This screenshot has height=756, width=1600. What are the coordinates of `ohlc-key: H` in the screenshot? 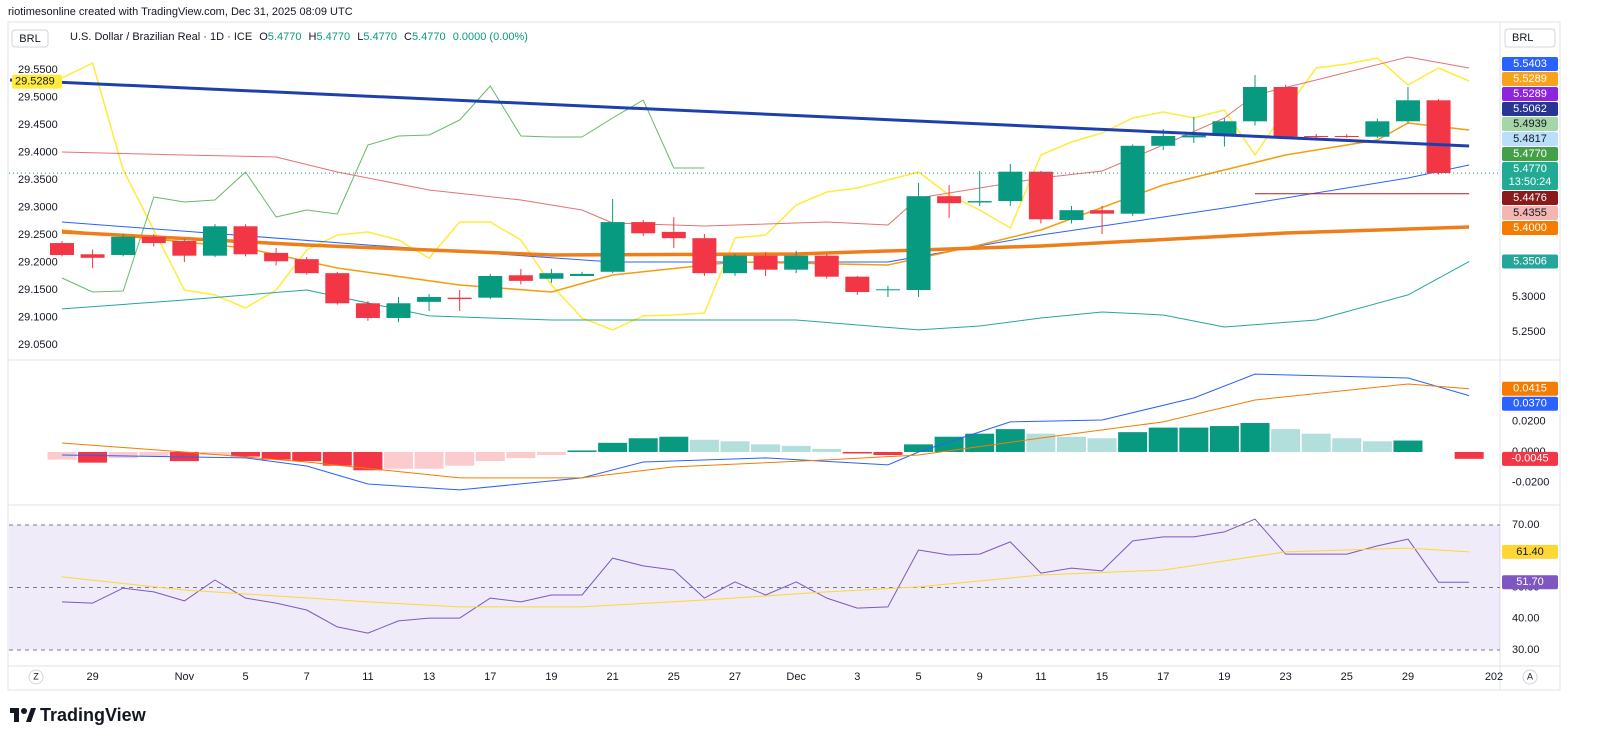 It's located at (313, 37).